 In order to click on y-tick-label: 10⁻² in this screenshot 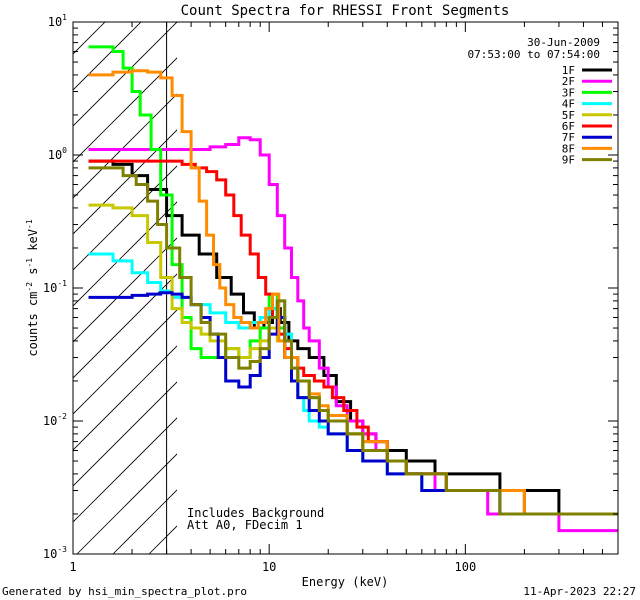, I will do `click(55, 420)`.